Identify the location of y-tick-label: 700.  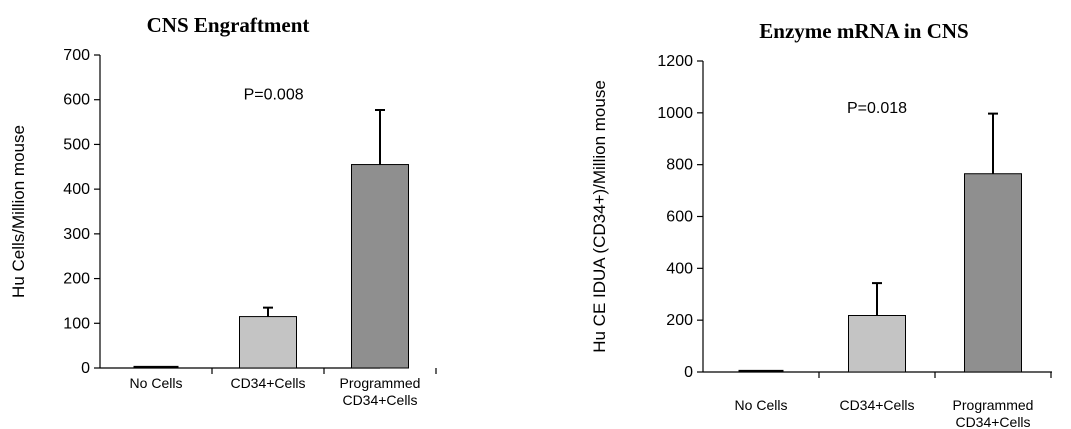
(76, 55).